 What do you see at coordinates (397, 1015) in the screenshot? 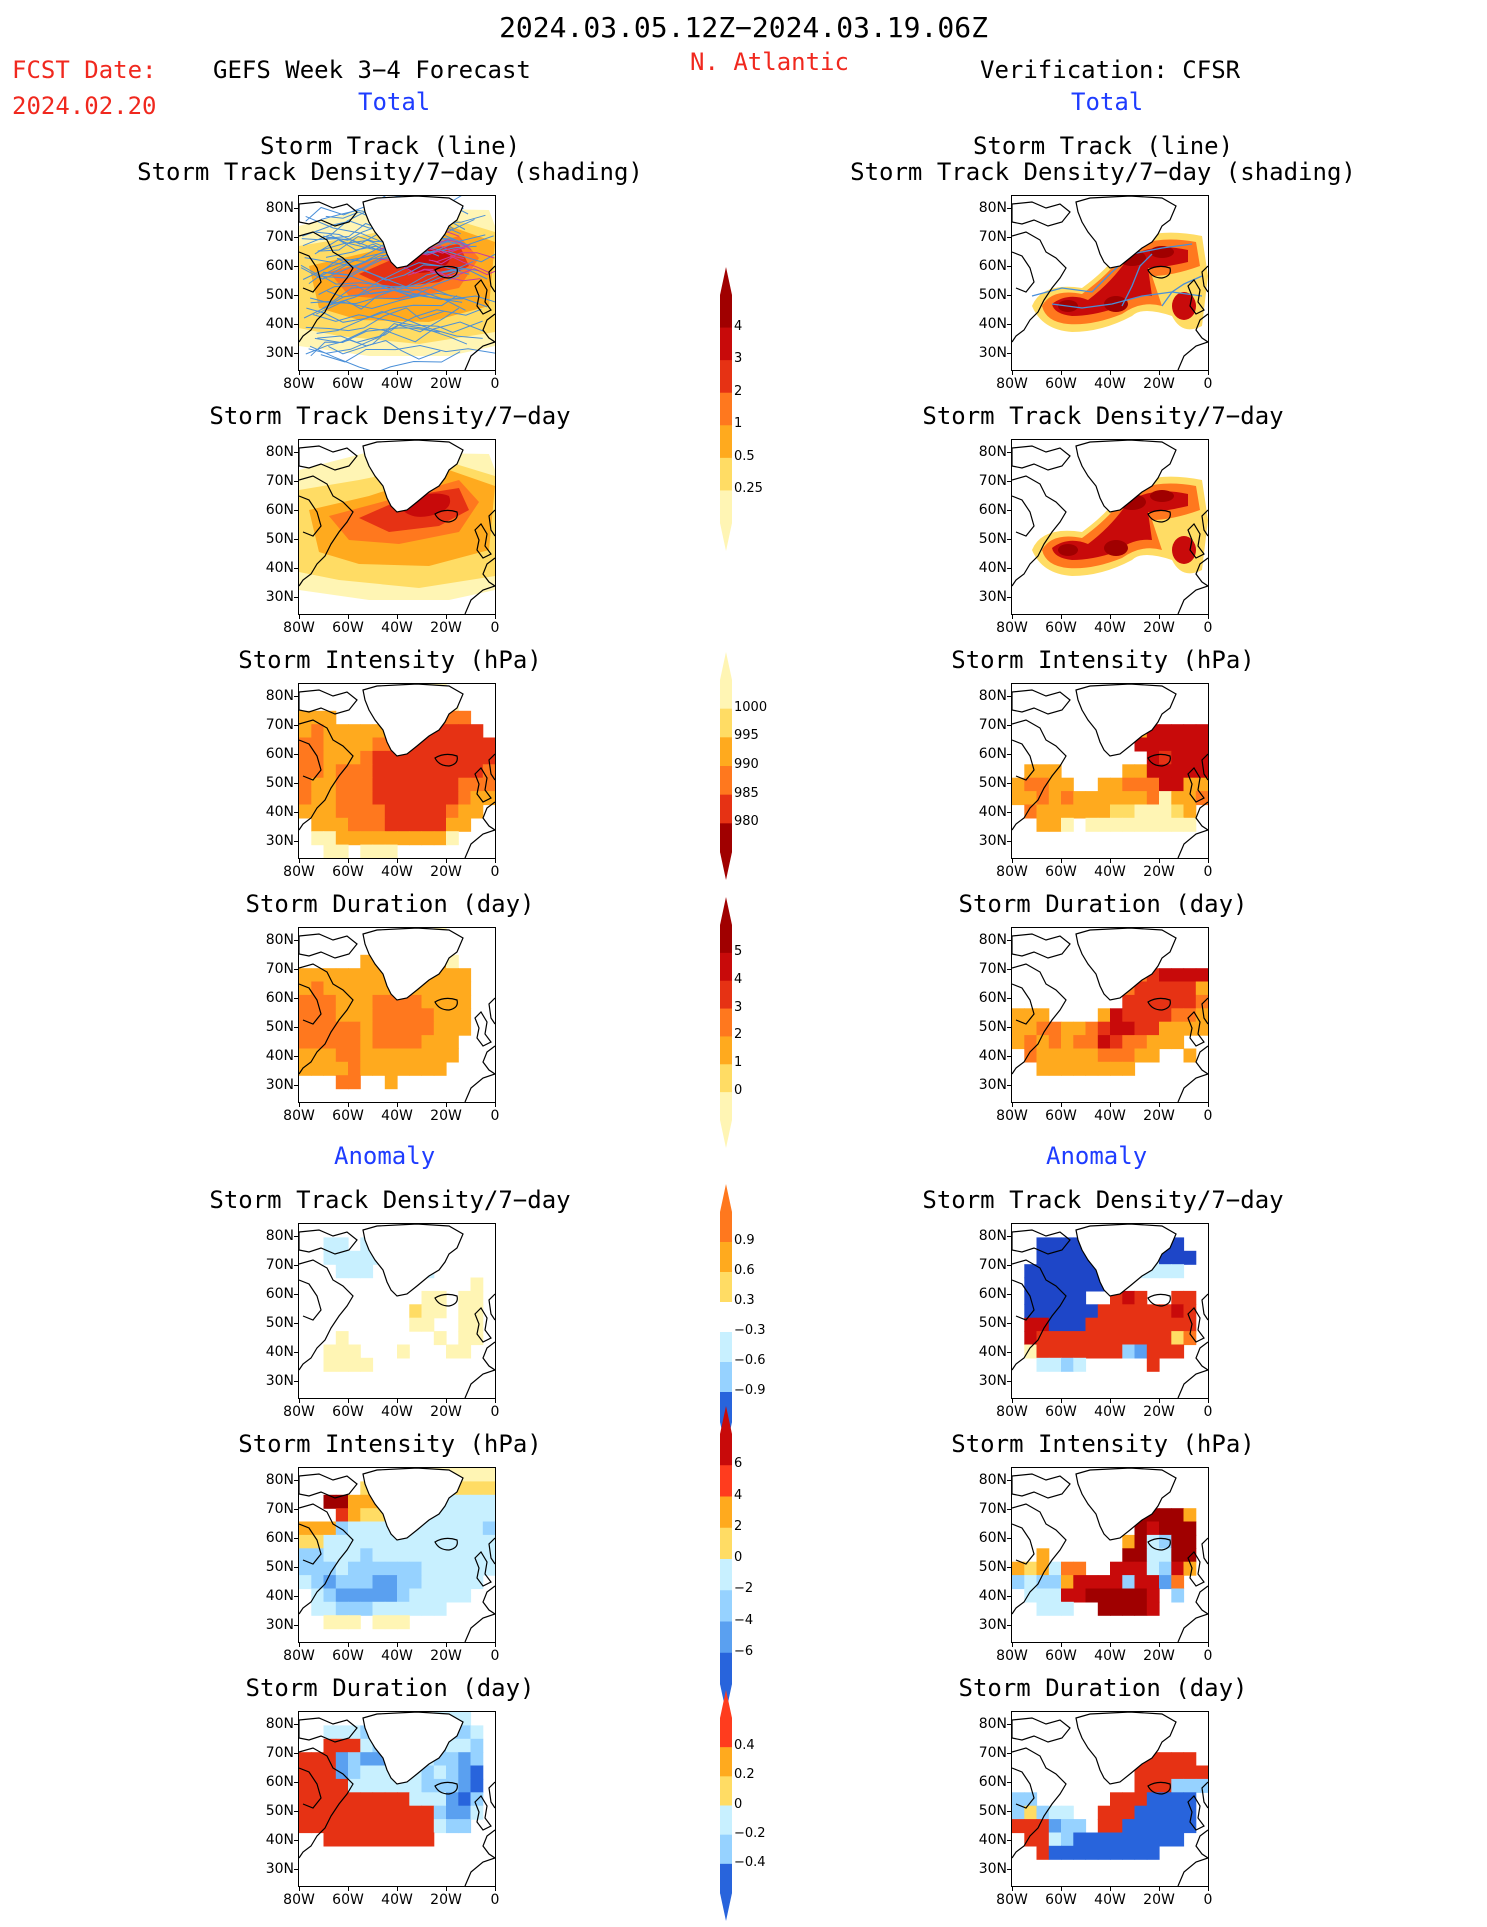
I see `map-duration-left` at bounding box center [397, 1015].